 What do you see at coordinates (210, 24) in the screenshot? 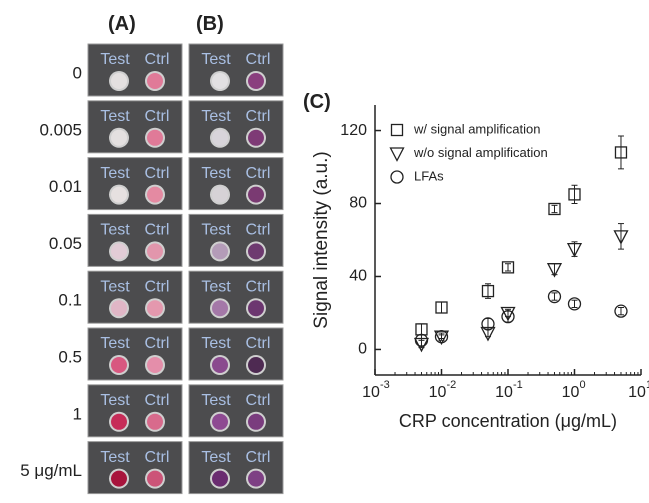
I see `panel-label: (B)` at bounding box center [210, 24].